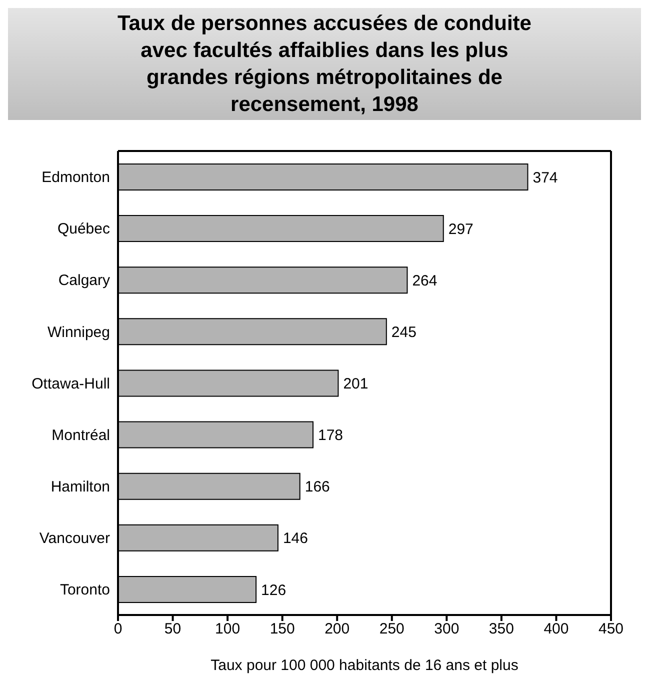 This screenshot has width=649, height=682. What do you see at coordinates (331, 435) in the screenshot?
I see `data-label: 178` at bounding box center [331, 435].